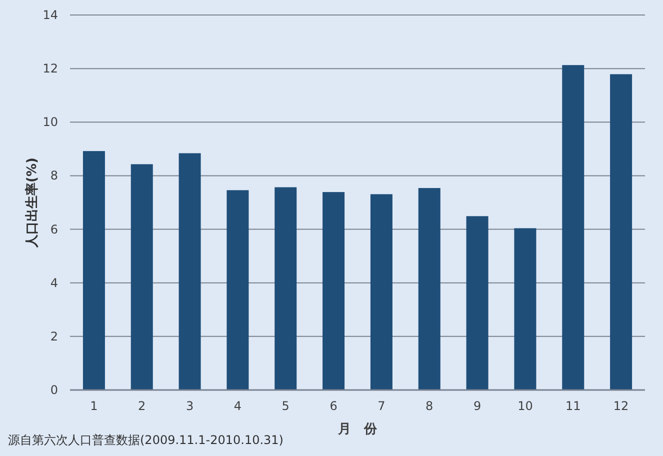 This screenshot has width=663, height=456. I want to click on x-tick-label: 4, so click(238, 406).